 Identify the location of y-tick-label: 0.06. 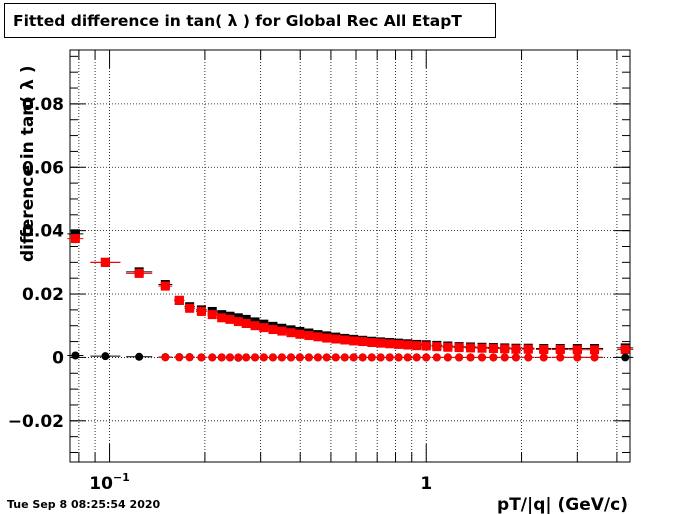
(43, 168).